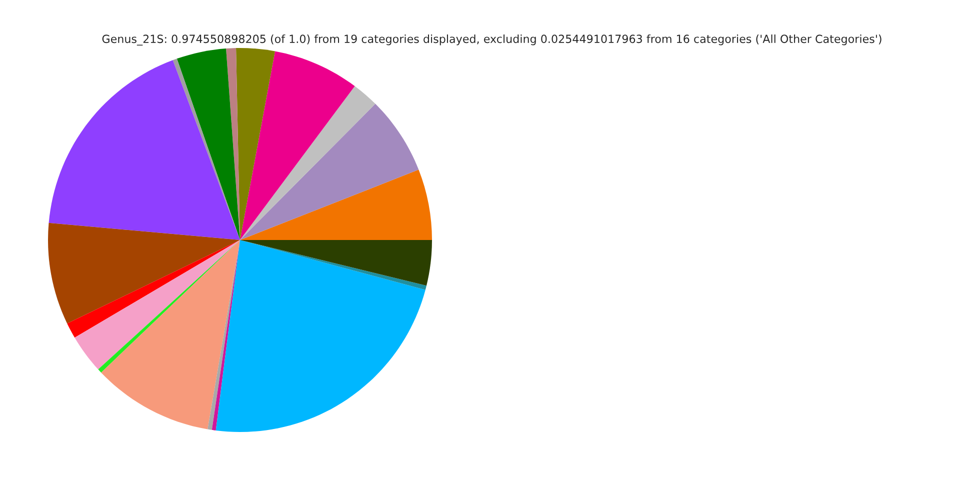  Describe the element at coordinates (492, 40) in the screenshot. I see `text: Genus_21S: 0.974550898205 (of 1.0) from 19 categories displayed, excluding 0.0254491017963 from 16 categories ('All Other Categories')` at that location.